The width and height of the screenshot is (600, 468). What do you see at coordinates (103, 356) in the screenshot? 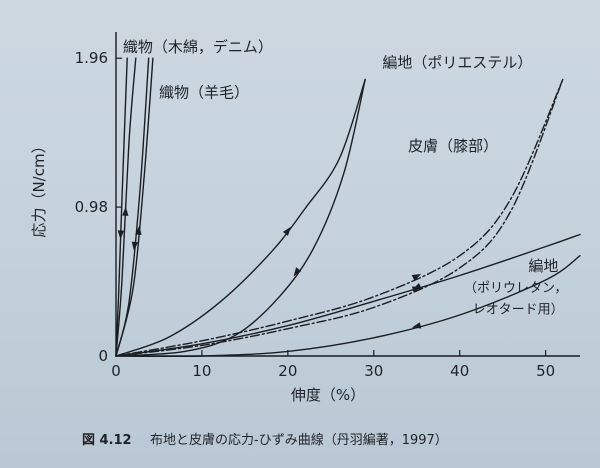
I see `y-tick-label: 0` at bounding box center [103, 356].